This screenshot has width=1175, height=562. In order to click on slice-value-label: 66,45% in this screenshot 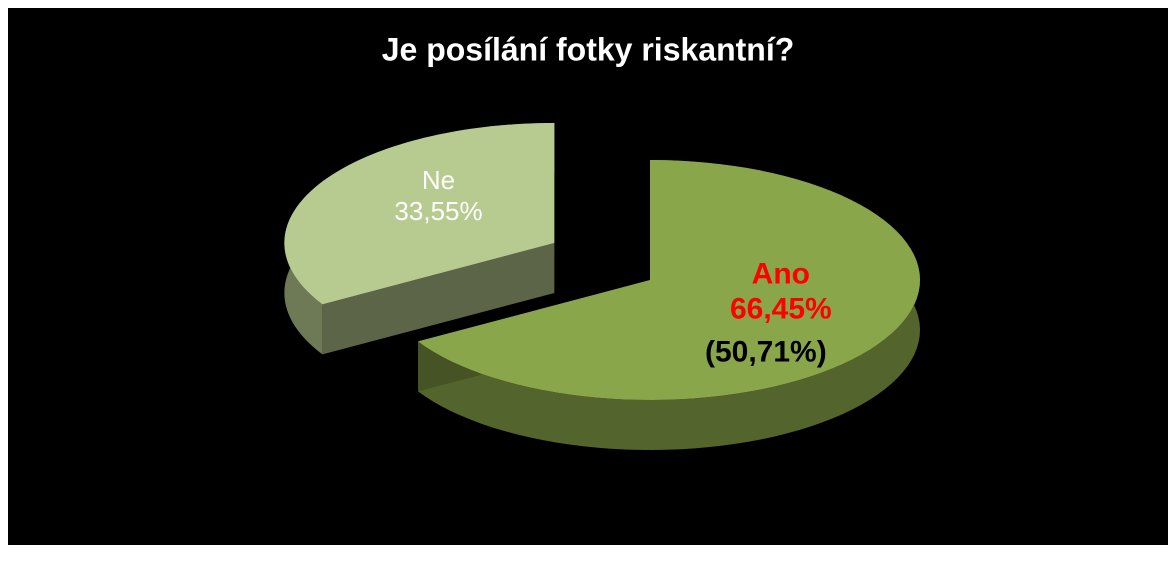, I will do `click(781, 308)`.